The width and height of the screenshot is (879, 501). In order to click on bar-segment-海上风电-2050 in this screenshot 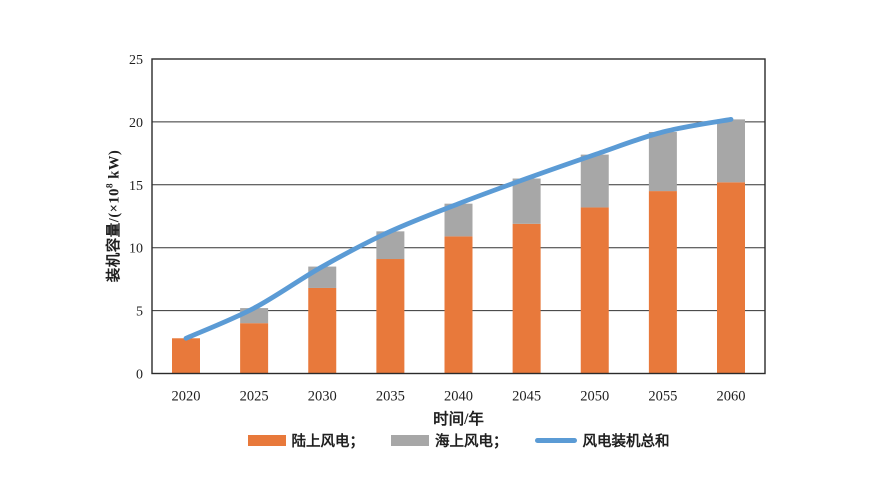, I will do `click(594, 181)`.